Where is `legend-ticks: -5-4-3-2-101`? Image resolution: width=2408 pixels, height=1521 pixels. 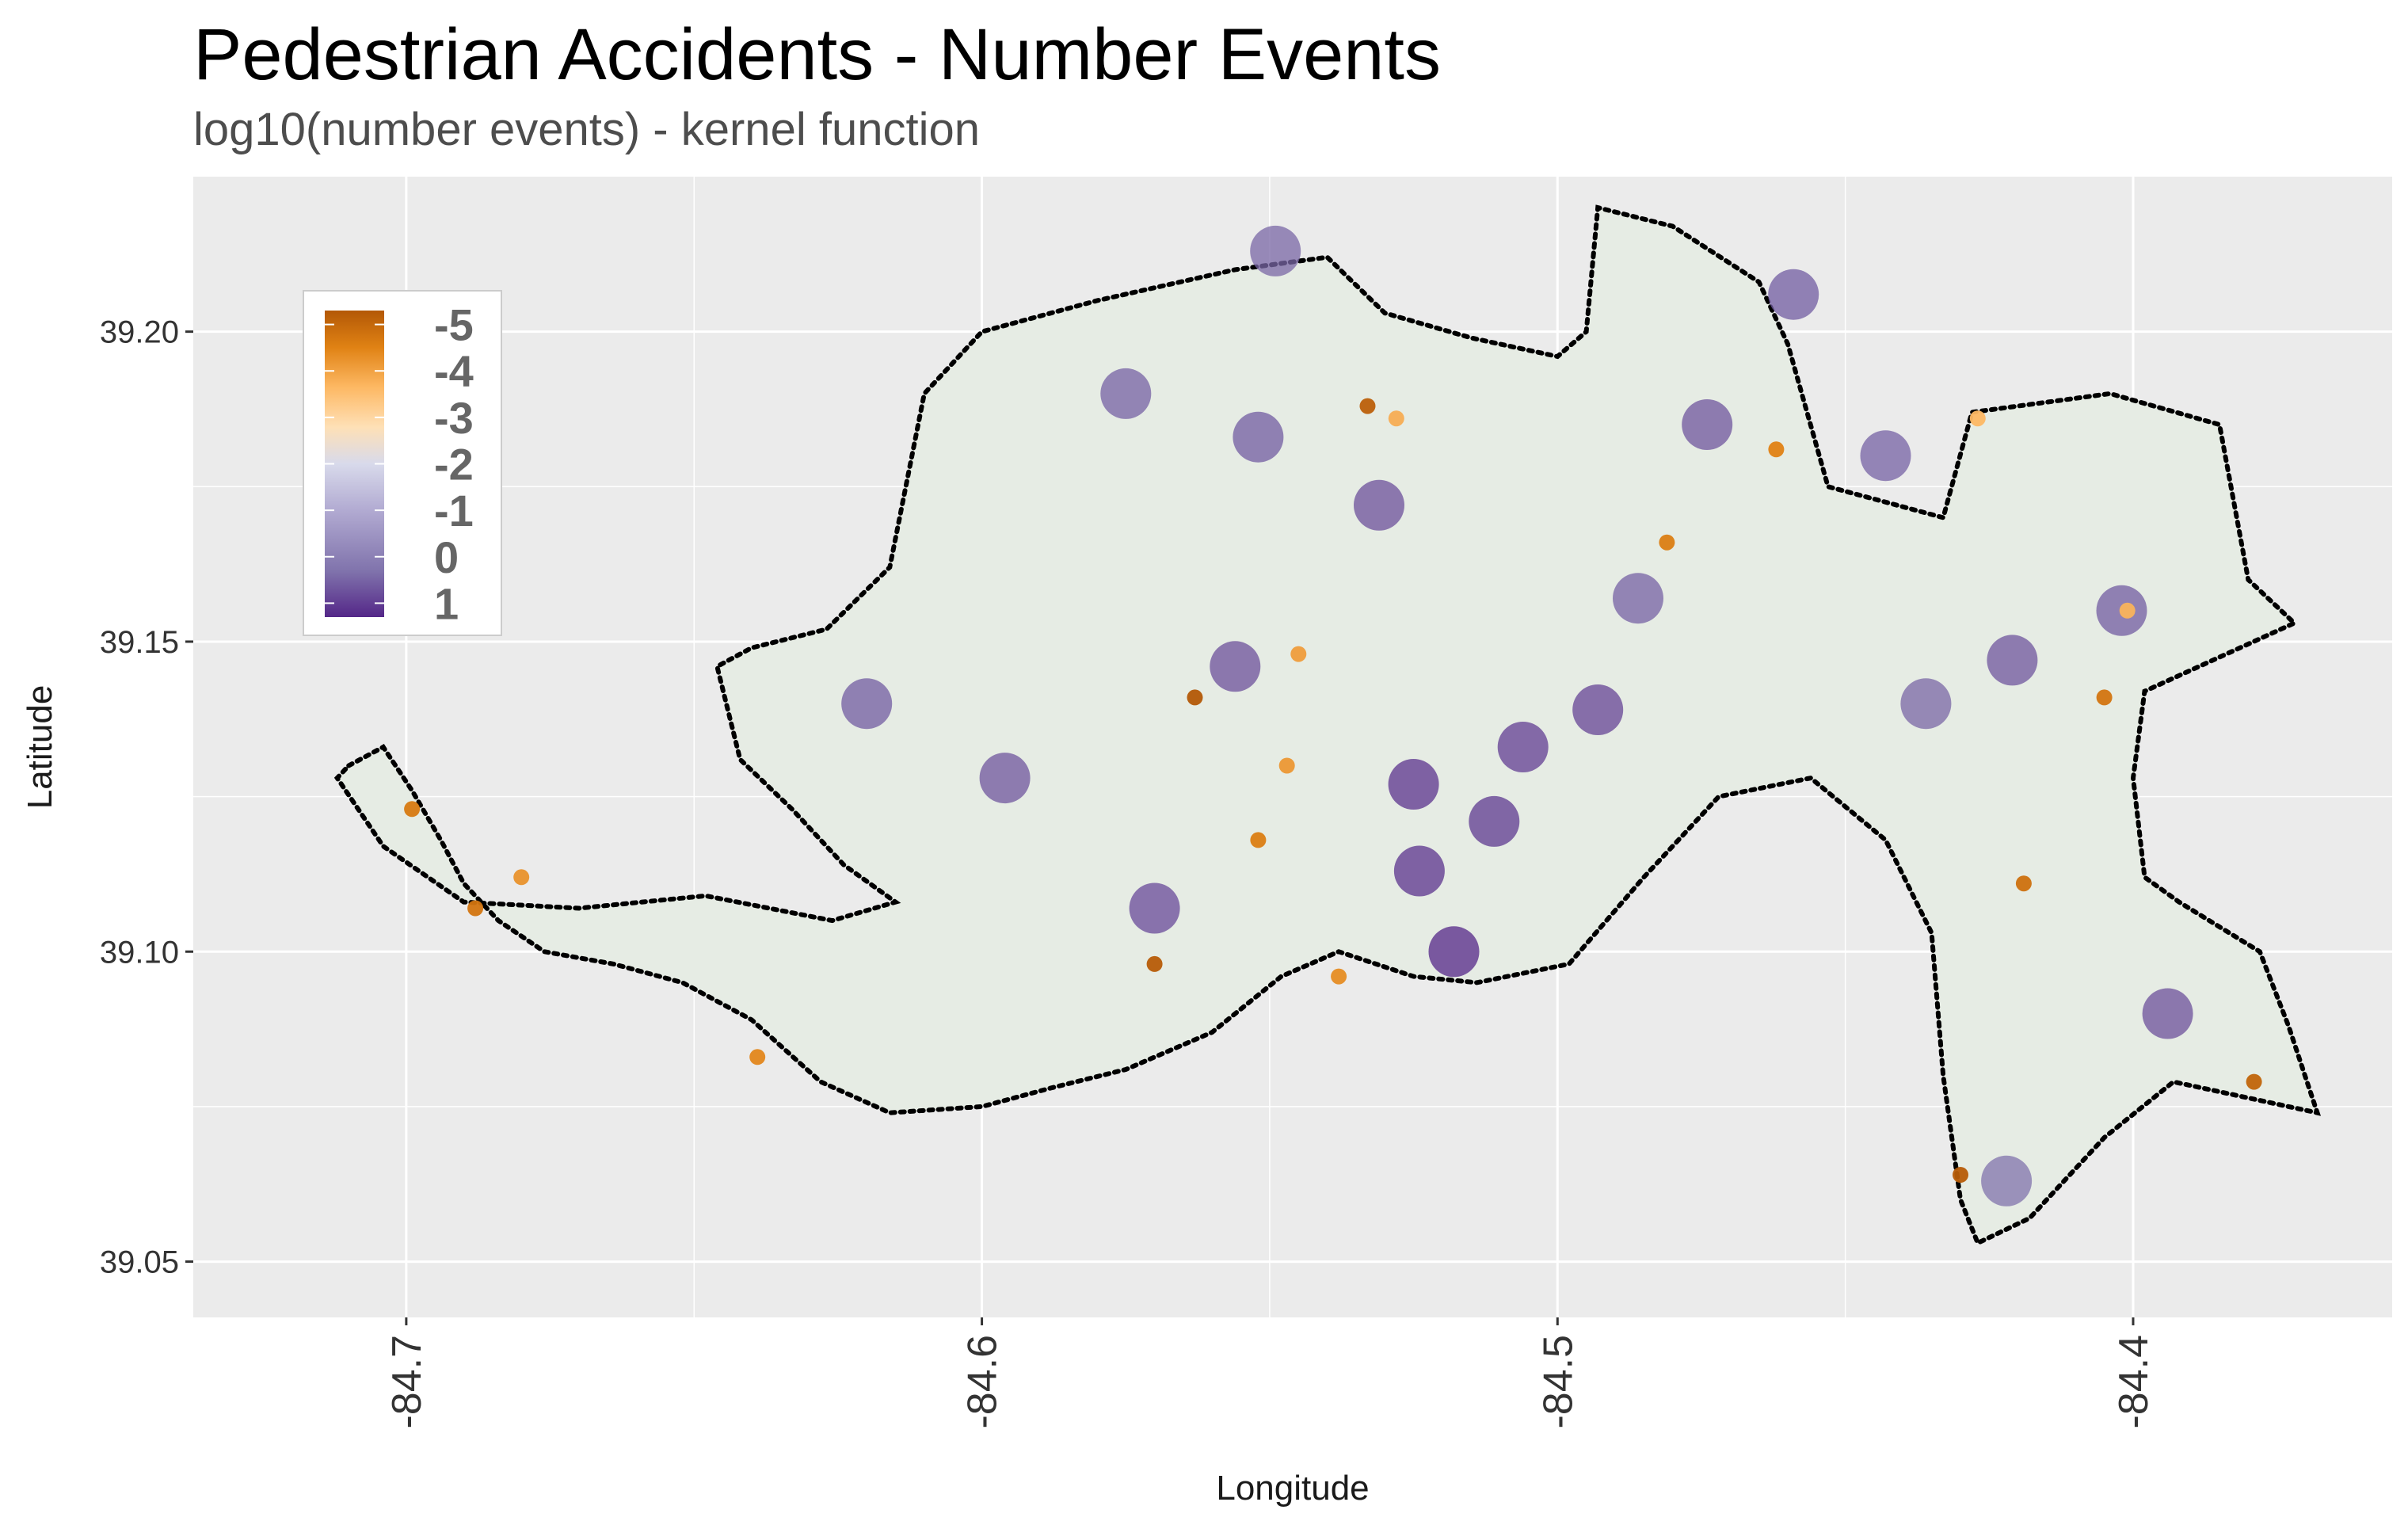
legend-ticks: -5-4-3-2-101 is located at coordinates (400, 464).